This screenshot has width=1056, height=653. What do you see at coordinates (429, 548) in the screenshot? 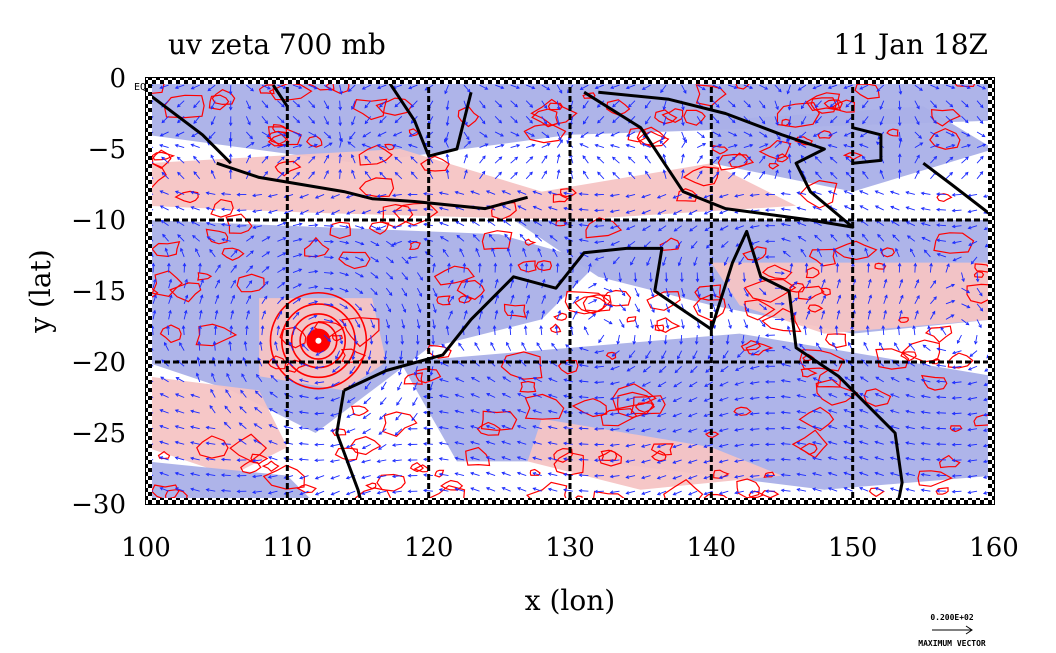
I see `x-tick-label: 120` at bounding box center [429, 548].